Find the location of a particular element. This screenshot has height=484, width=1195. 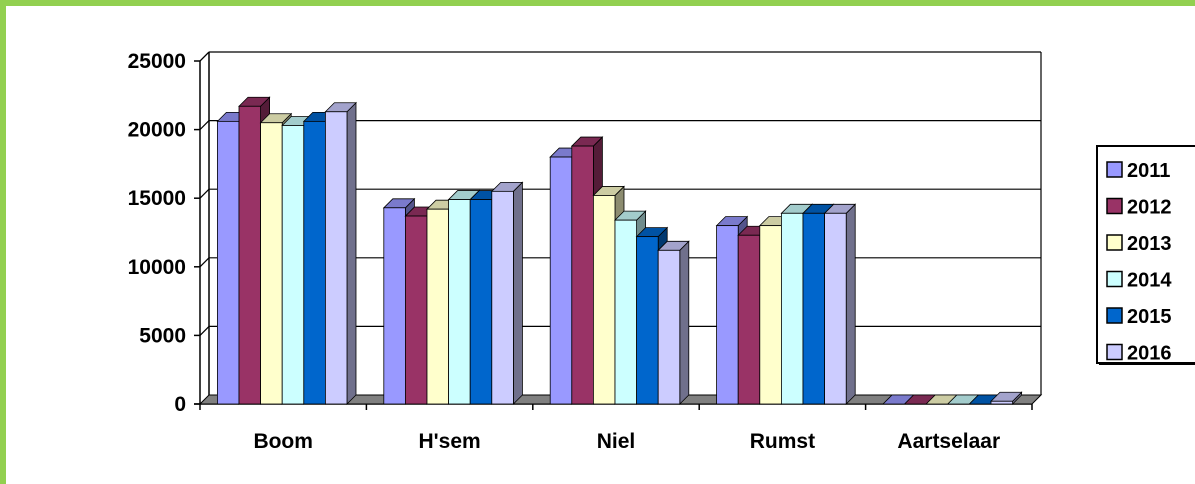

bar-Boom-2016 is located at coordinates (340, 253).